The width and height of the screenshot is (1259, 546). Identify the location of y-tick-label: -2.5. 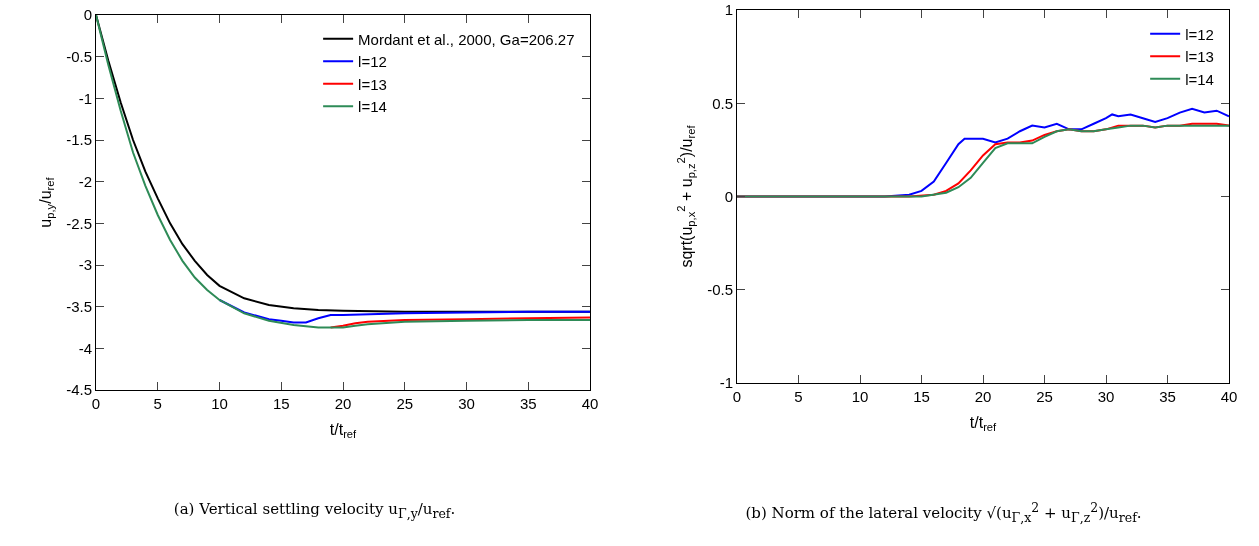
(79, 223).